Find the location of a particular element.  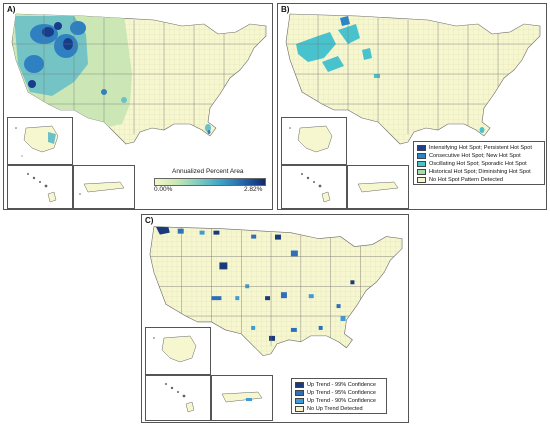

panel-a-puerto-rico-inset is located at coordinates (104, 187).